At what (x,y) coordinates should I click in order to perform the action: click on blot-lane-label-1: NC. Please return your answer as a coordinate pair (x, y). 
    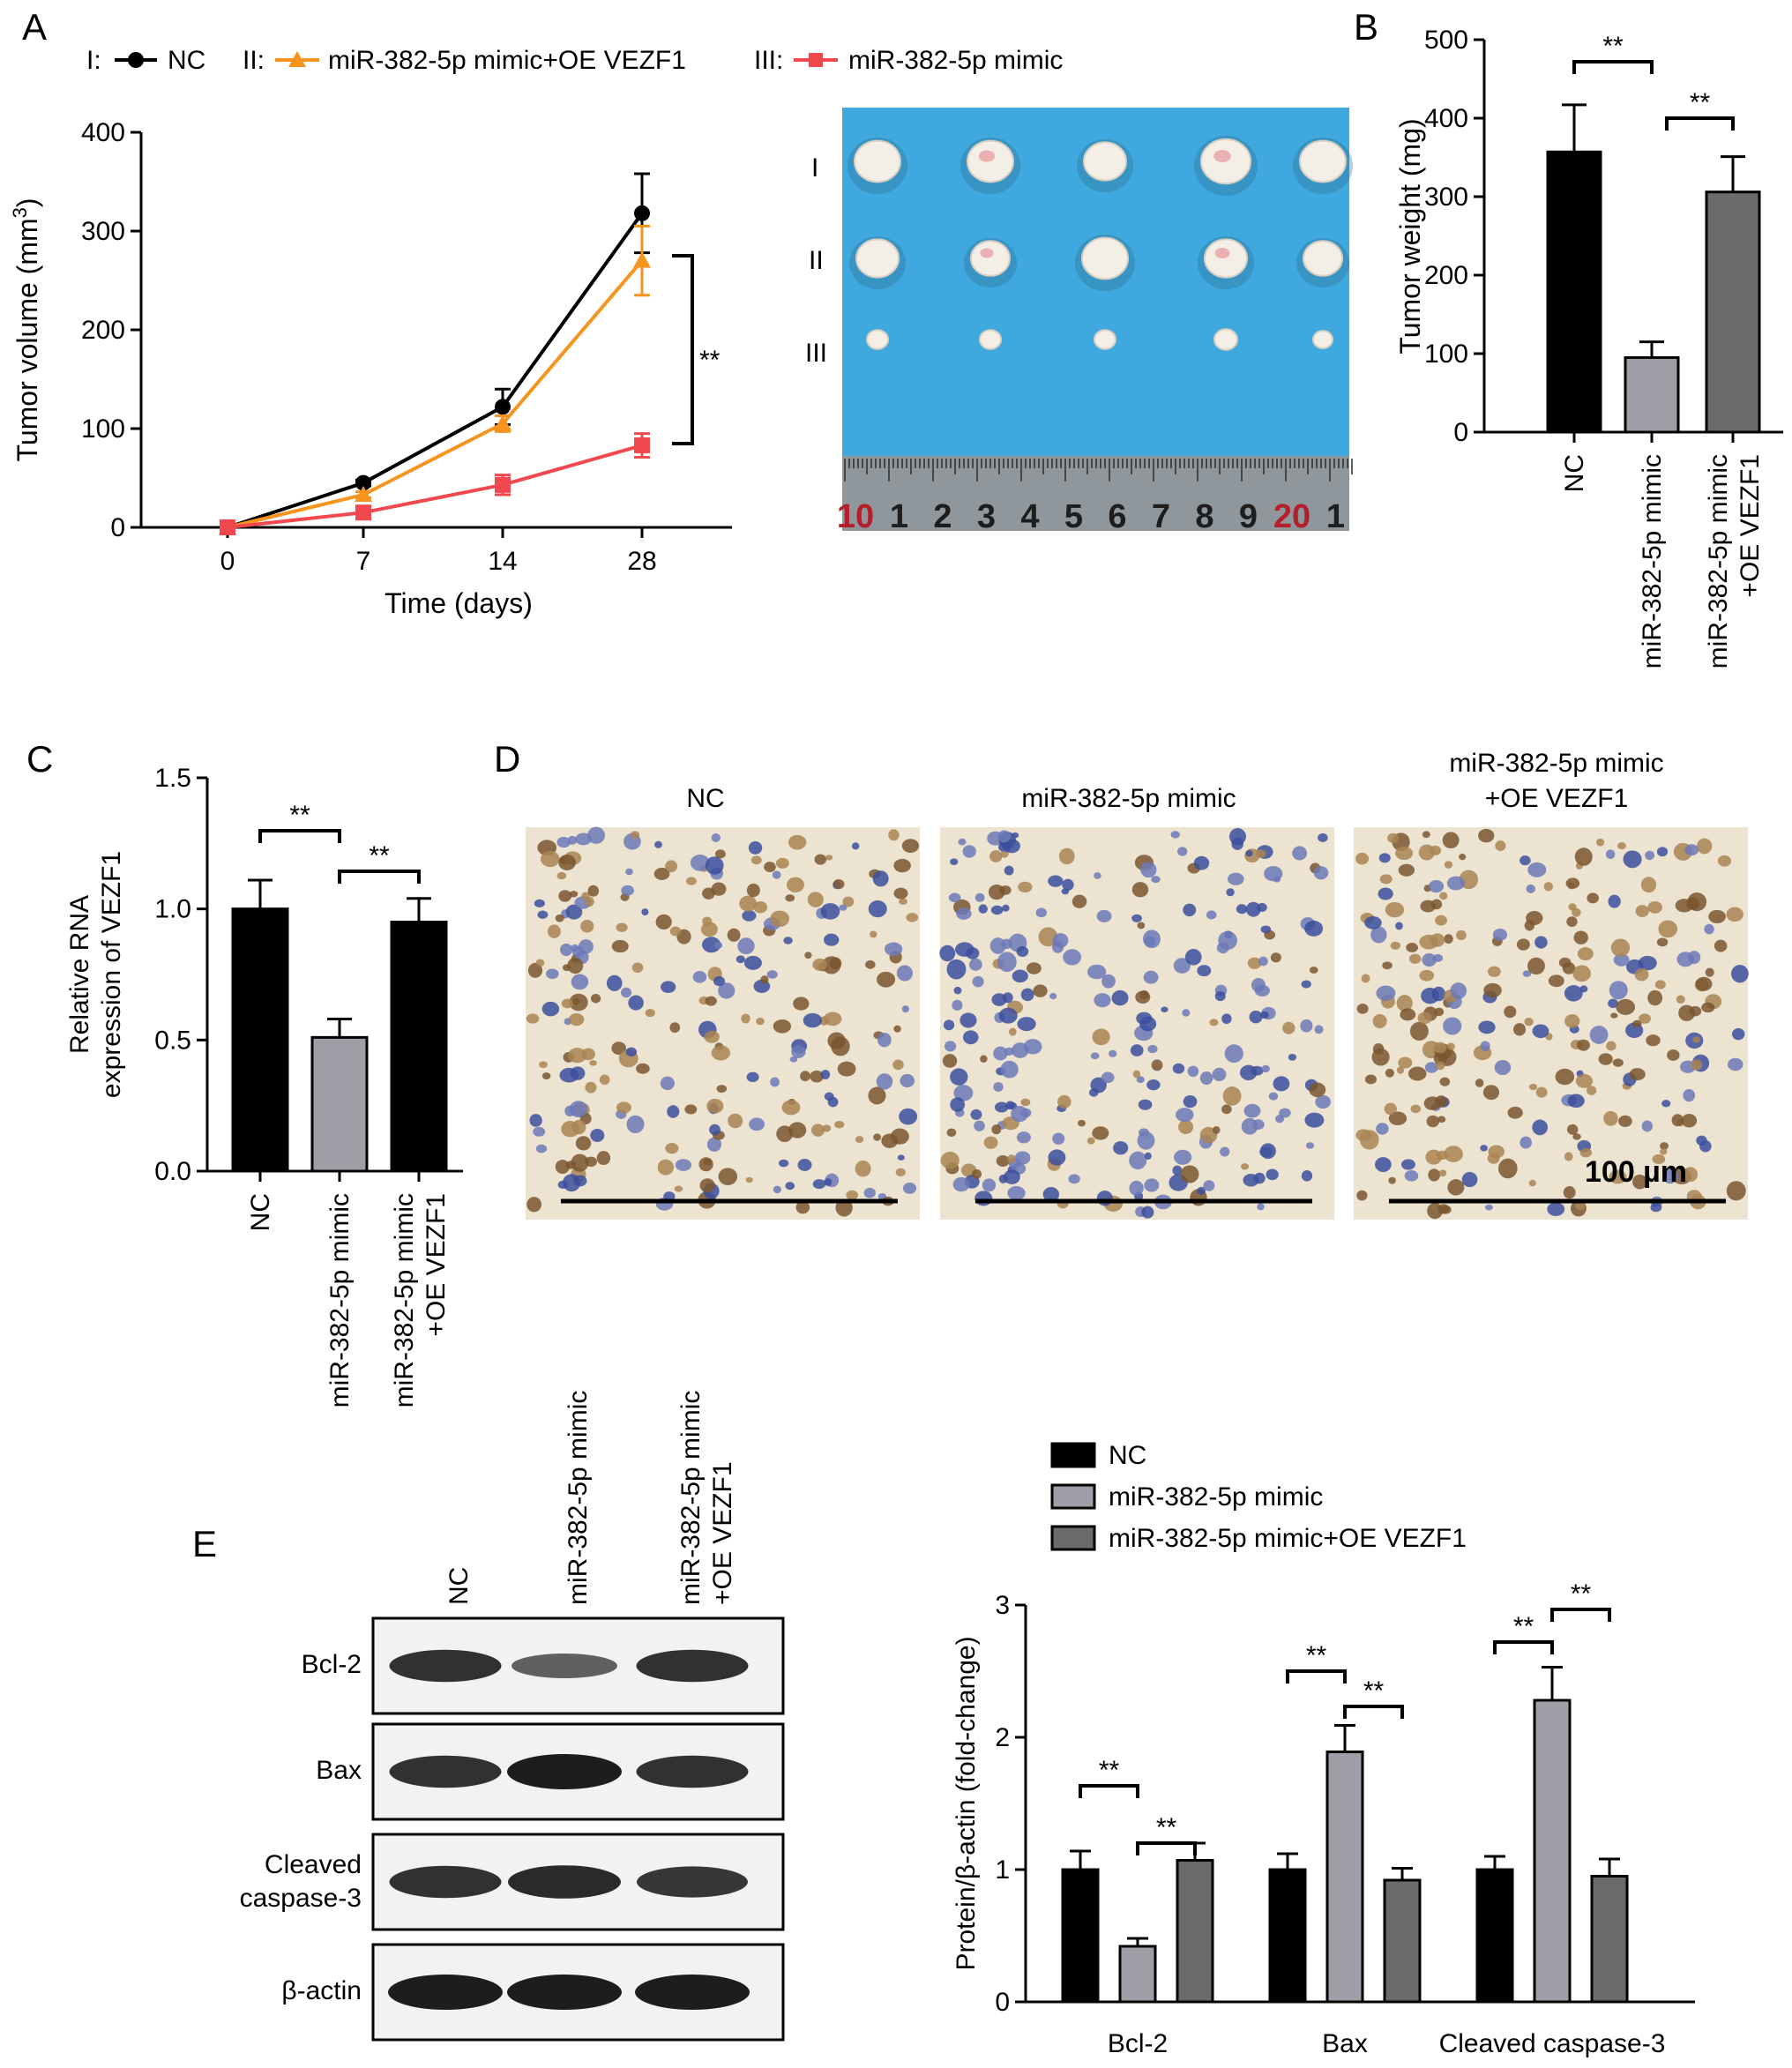
    Looking at the image, I should click on (459, 1586).